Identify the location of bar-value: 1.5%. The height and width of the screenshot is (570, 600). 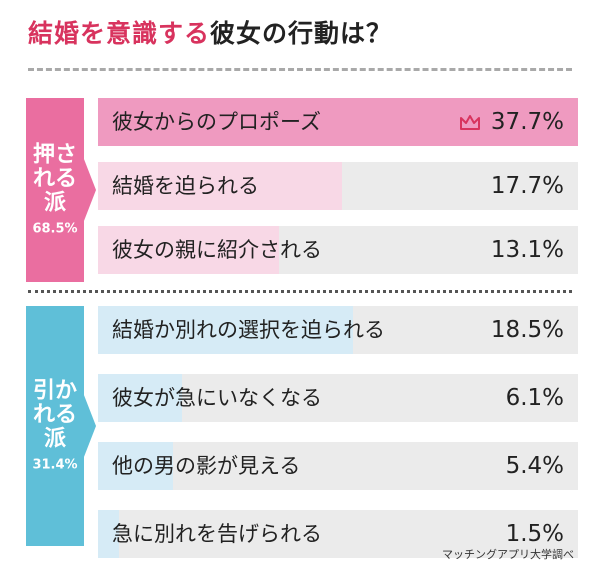
(534, 534).